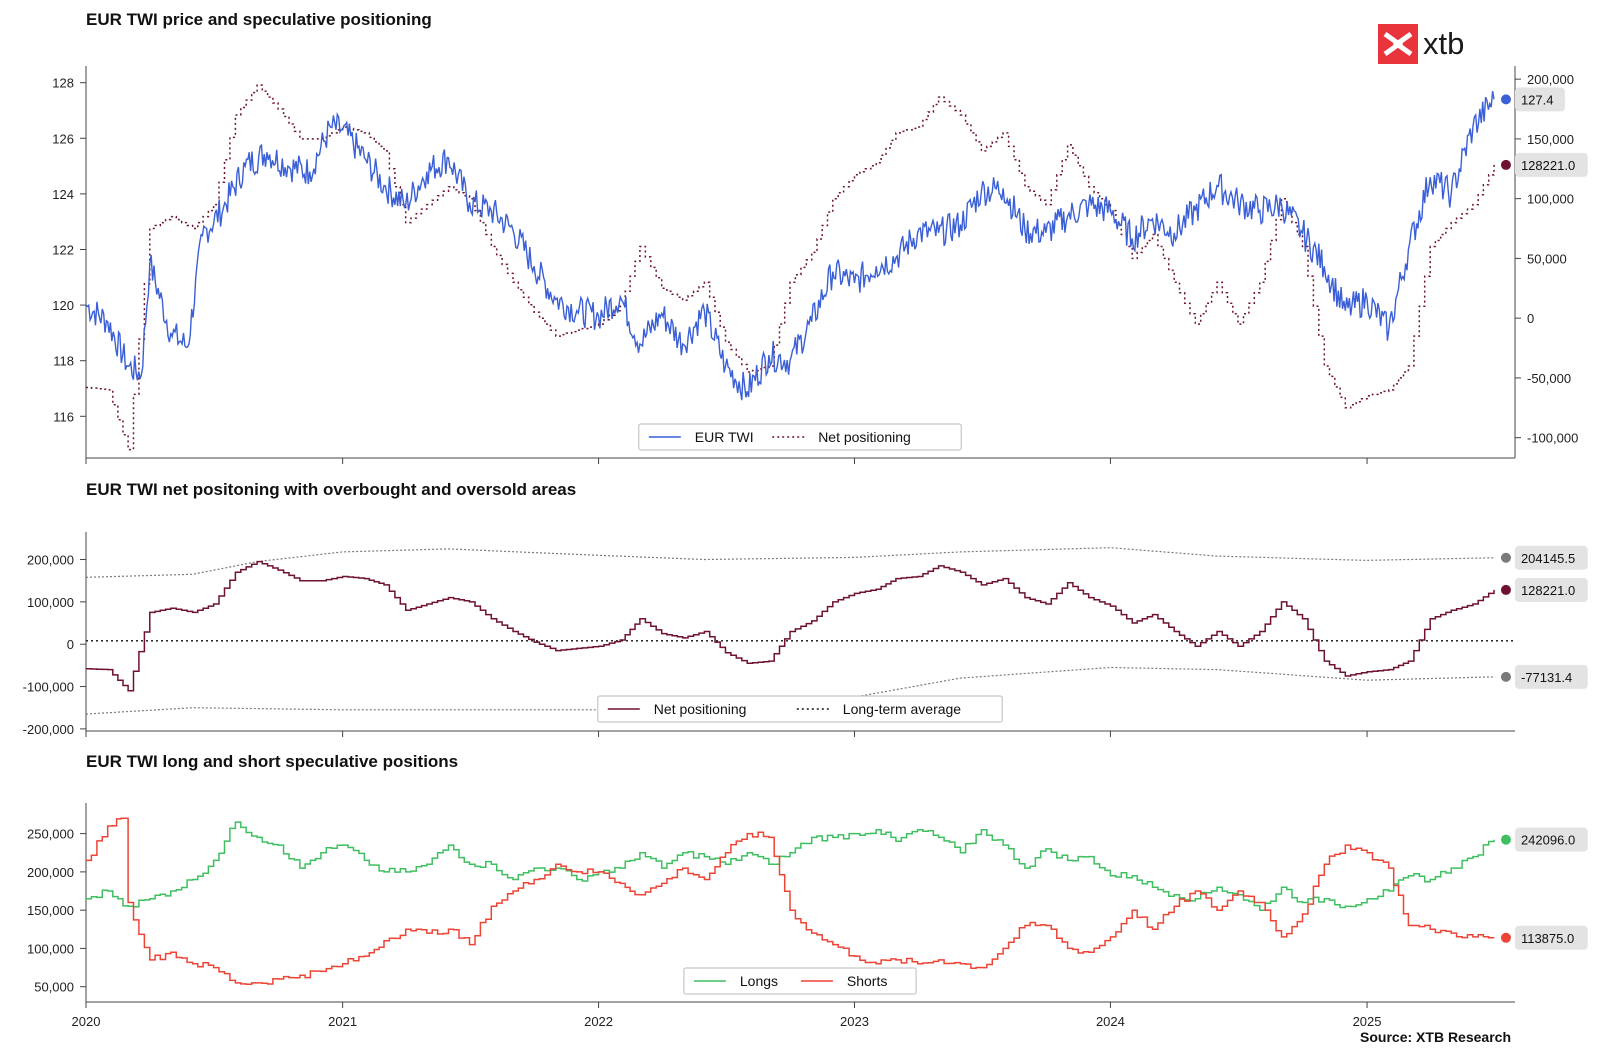 Image resolution: width=1600 pixels, height=1064 pixels. Describe the element at coordinates (700, 709) in the screenshot. I see `positioning-chart-legend-label: Net positioning` at that location.